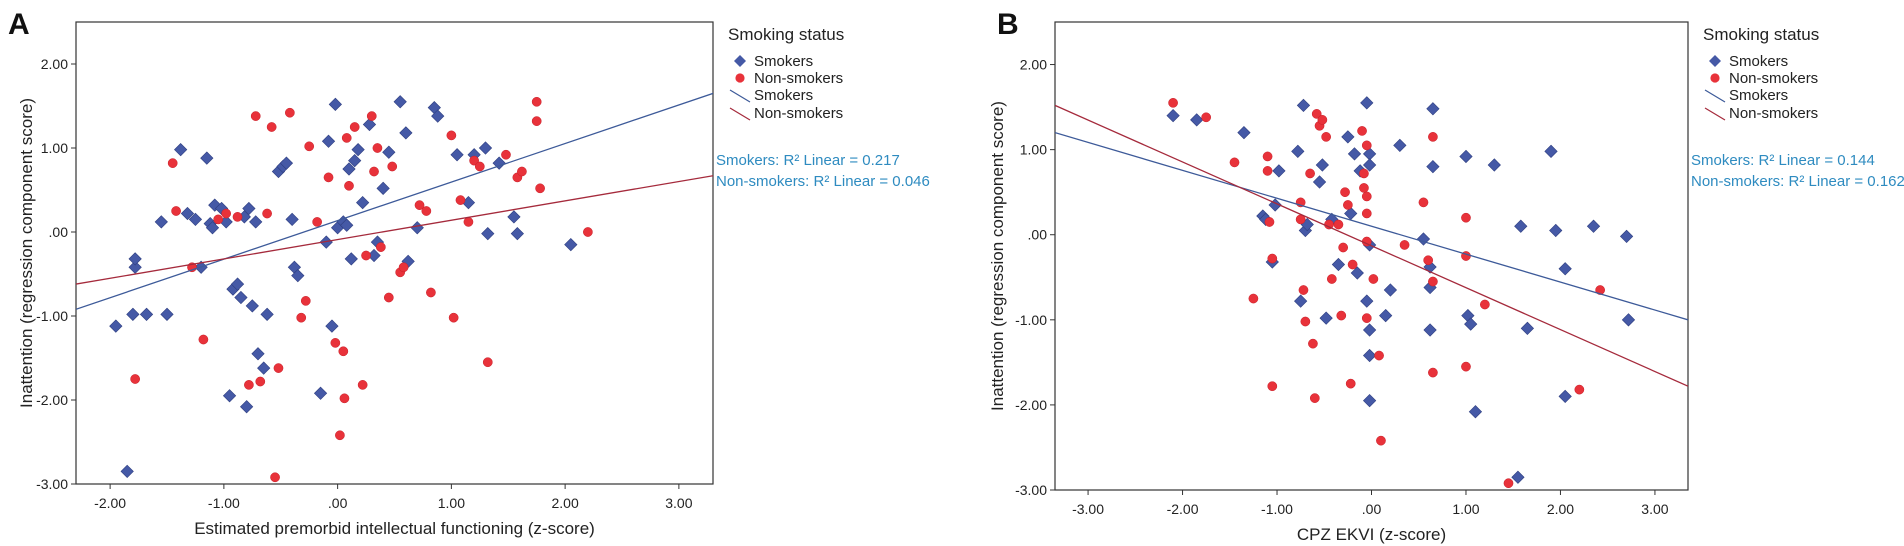 The image size is (1904, 546). I want to click on y-tick-label: -1.00, so click(52, 316).